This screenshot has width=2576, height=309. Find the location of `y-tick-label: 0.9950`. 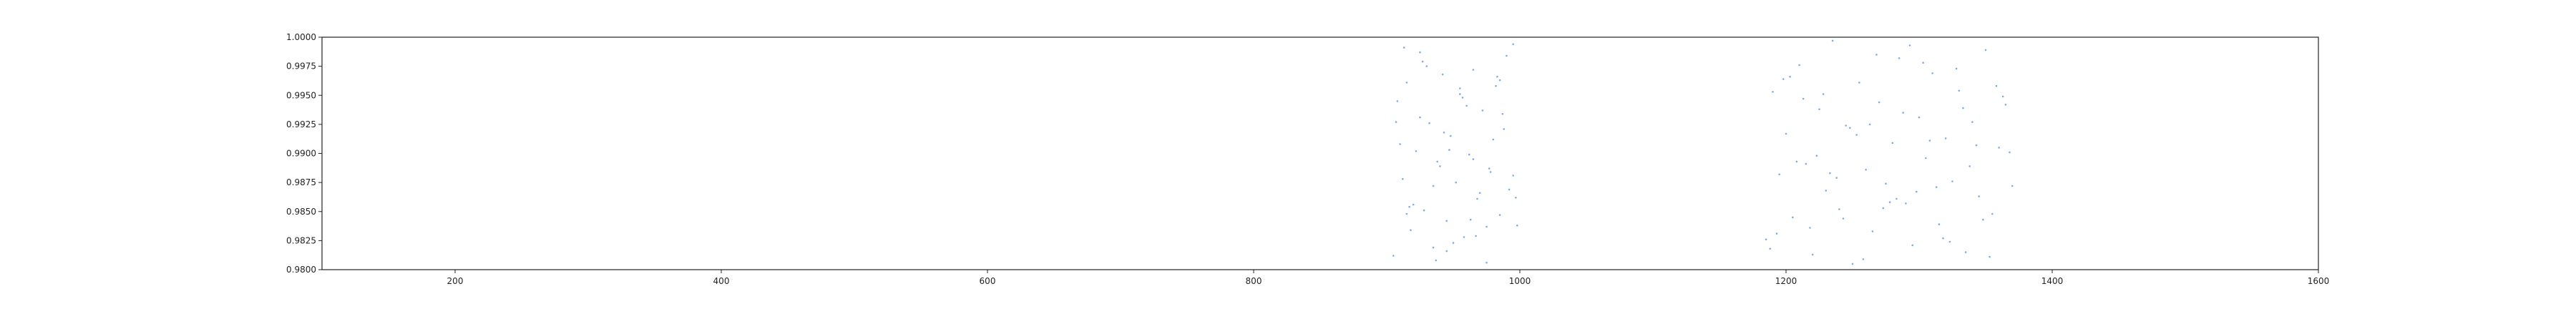

y-tick-label: 0.9950 is located at coordinates (301, 95).